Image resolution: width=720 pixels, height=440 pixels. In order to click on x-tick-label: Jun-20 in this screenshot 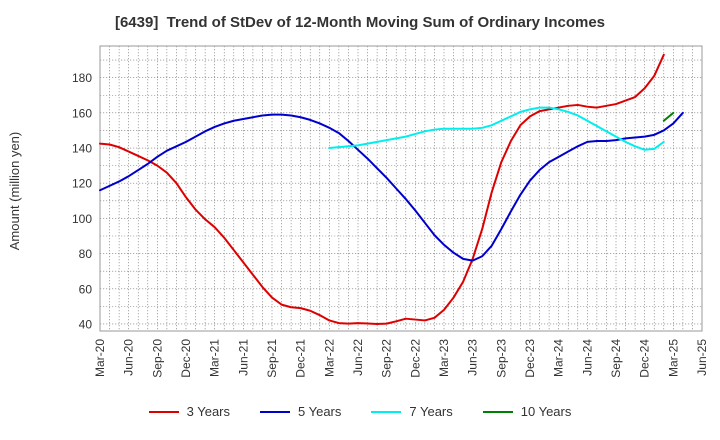, I will do `click(129, 357)`.